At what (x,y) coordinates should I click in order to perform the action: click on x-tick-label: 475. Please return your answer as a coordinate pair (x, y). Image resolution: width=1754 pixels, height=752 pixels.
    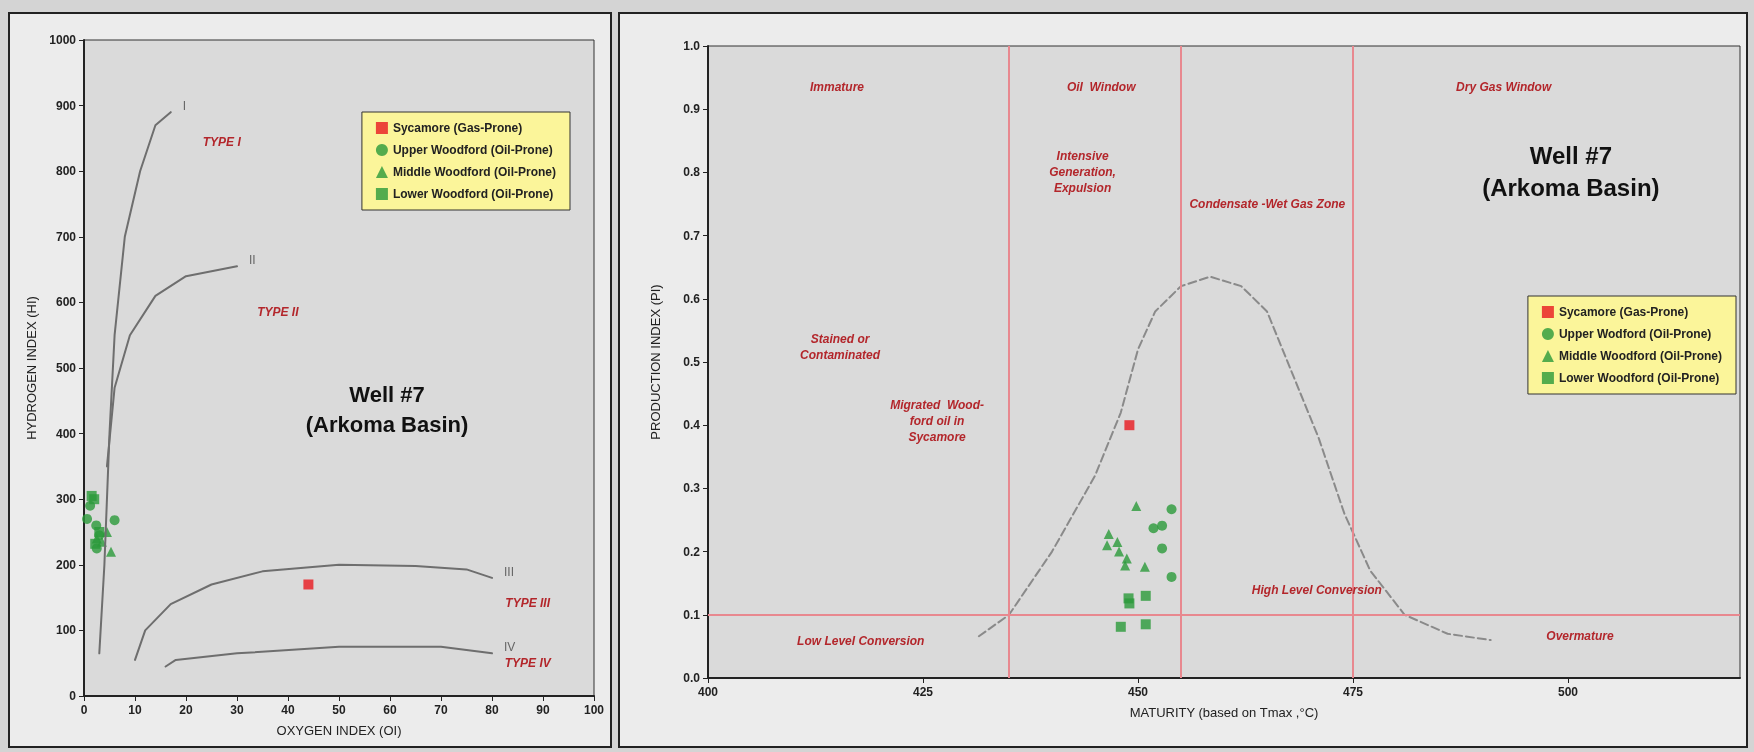
    Looking at the image, I should click on (1353, 692).